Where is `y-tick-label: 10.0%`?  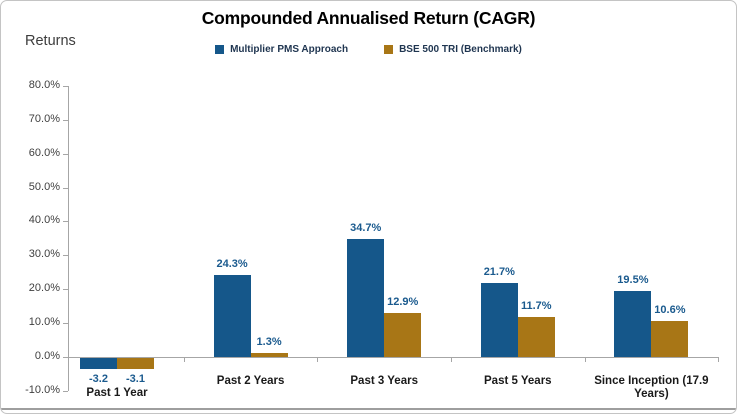 y-tick-label: 10.0% is located at coordinates (44, 322).